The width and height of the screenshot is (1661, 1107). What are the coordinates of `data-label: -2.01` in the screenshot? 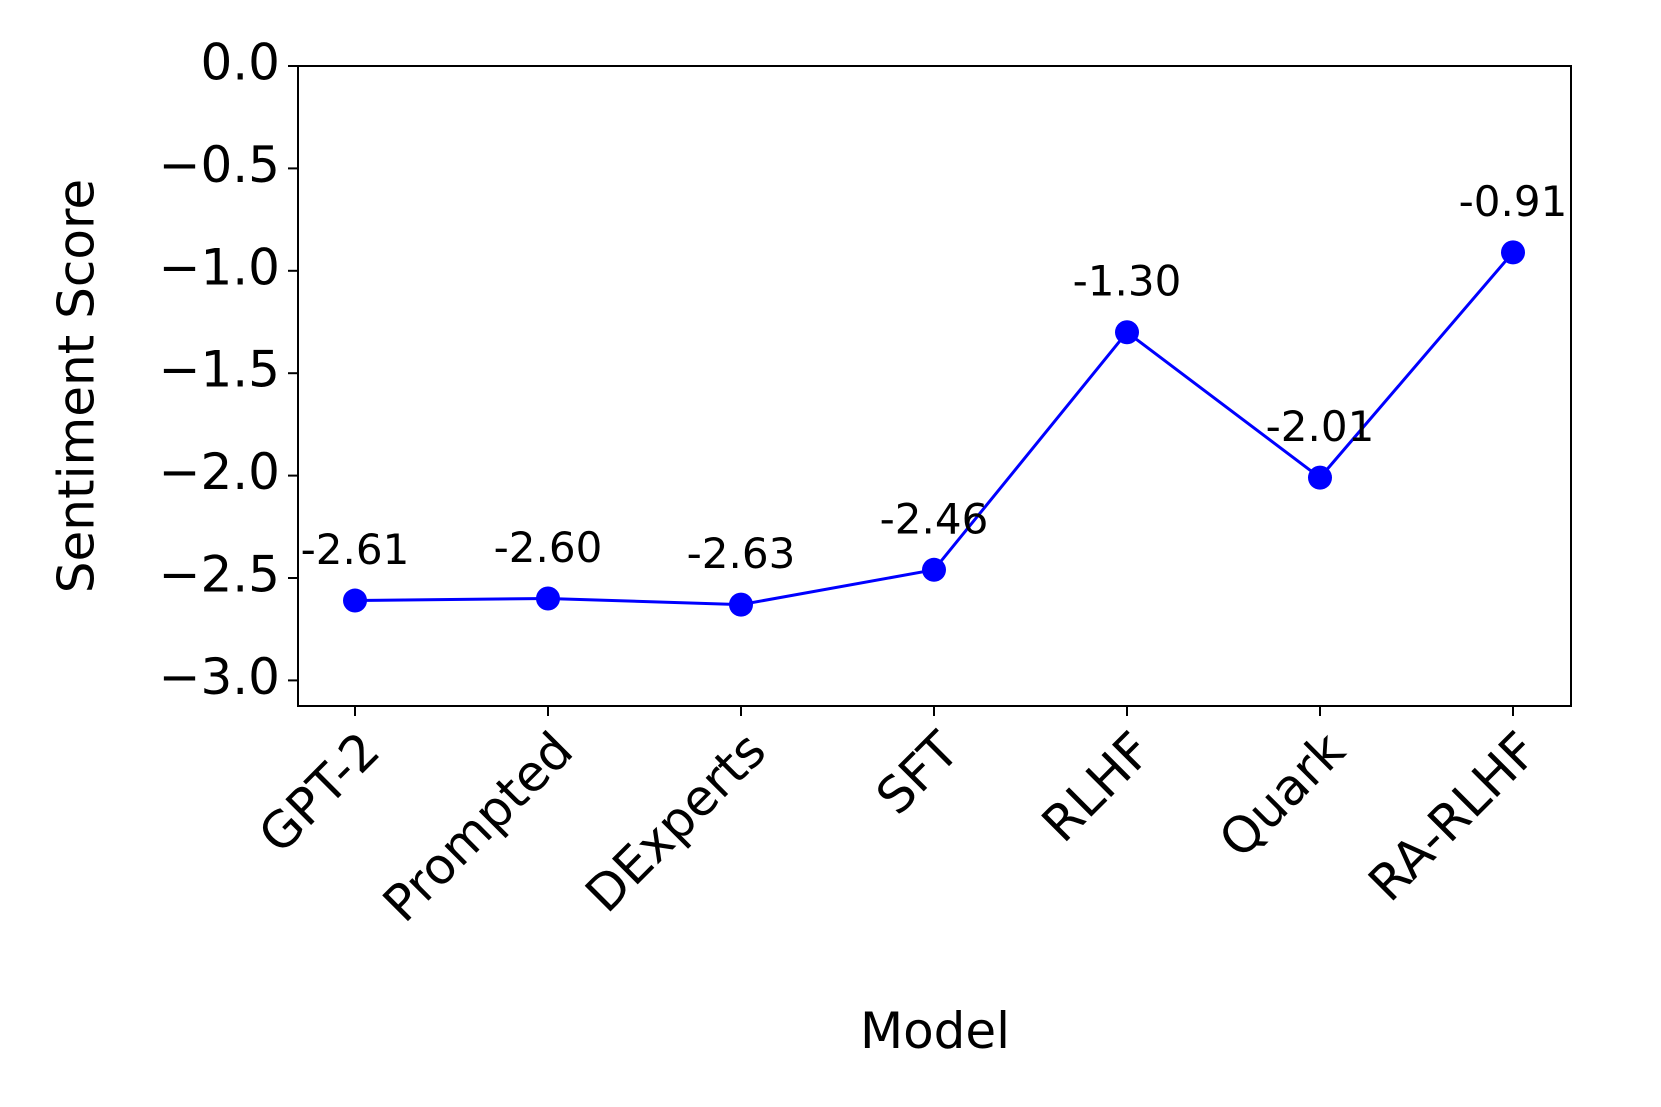 It's located at (1320, 426).